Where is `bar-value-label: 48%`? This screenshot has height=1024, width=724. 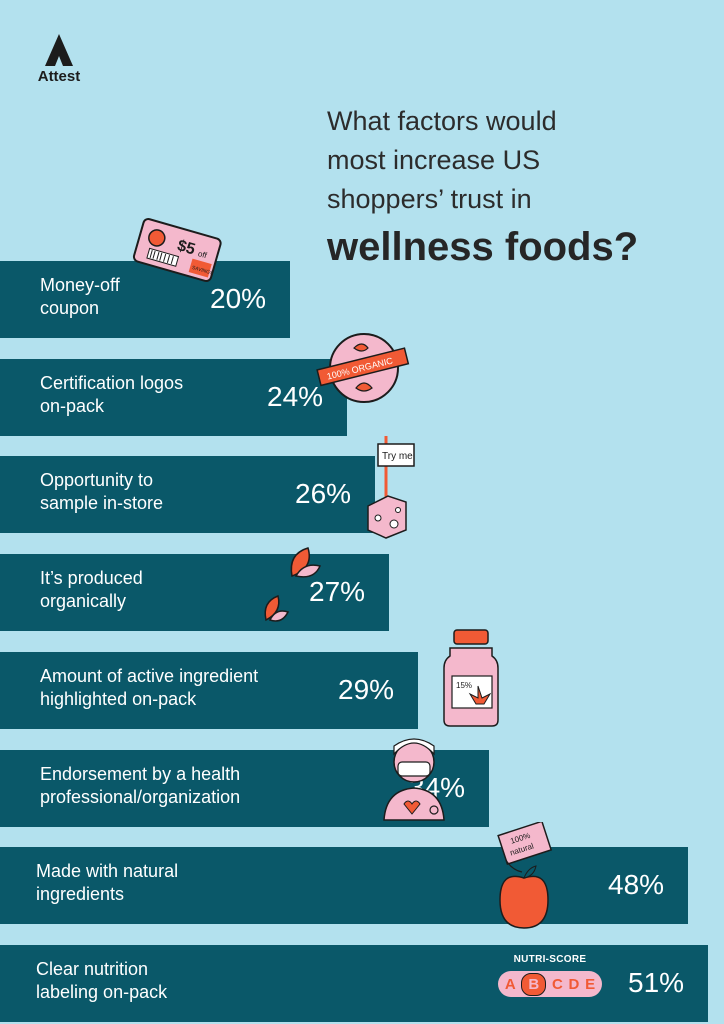
bar-value-label: 48% is located at coordinates (636, 884).